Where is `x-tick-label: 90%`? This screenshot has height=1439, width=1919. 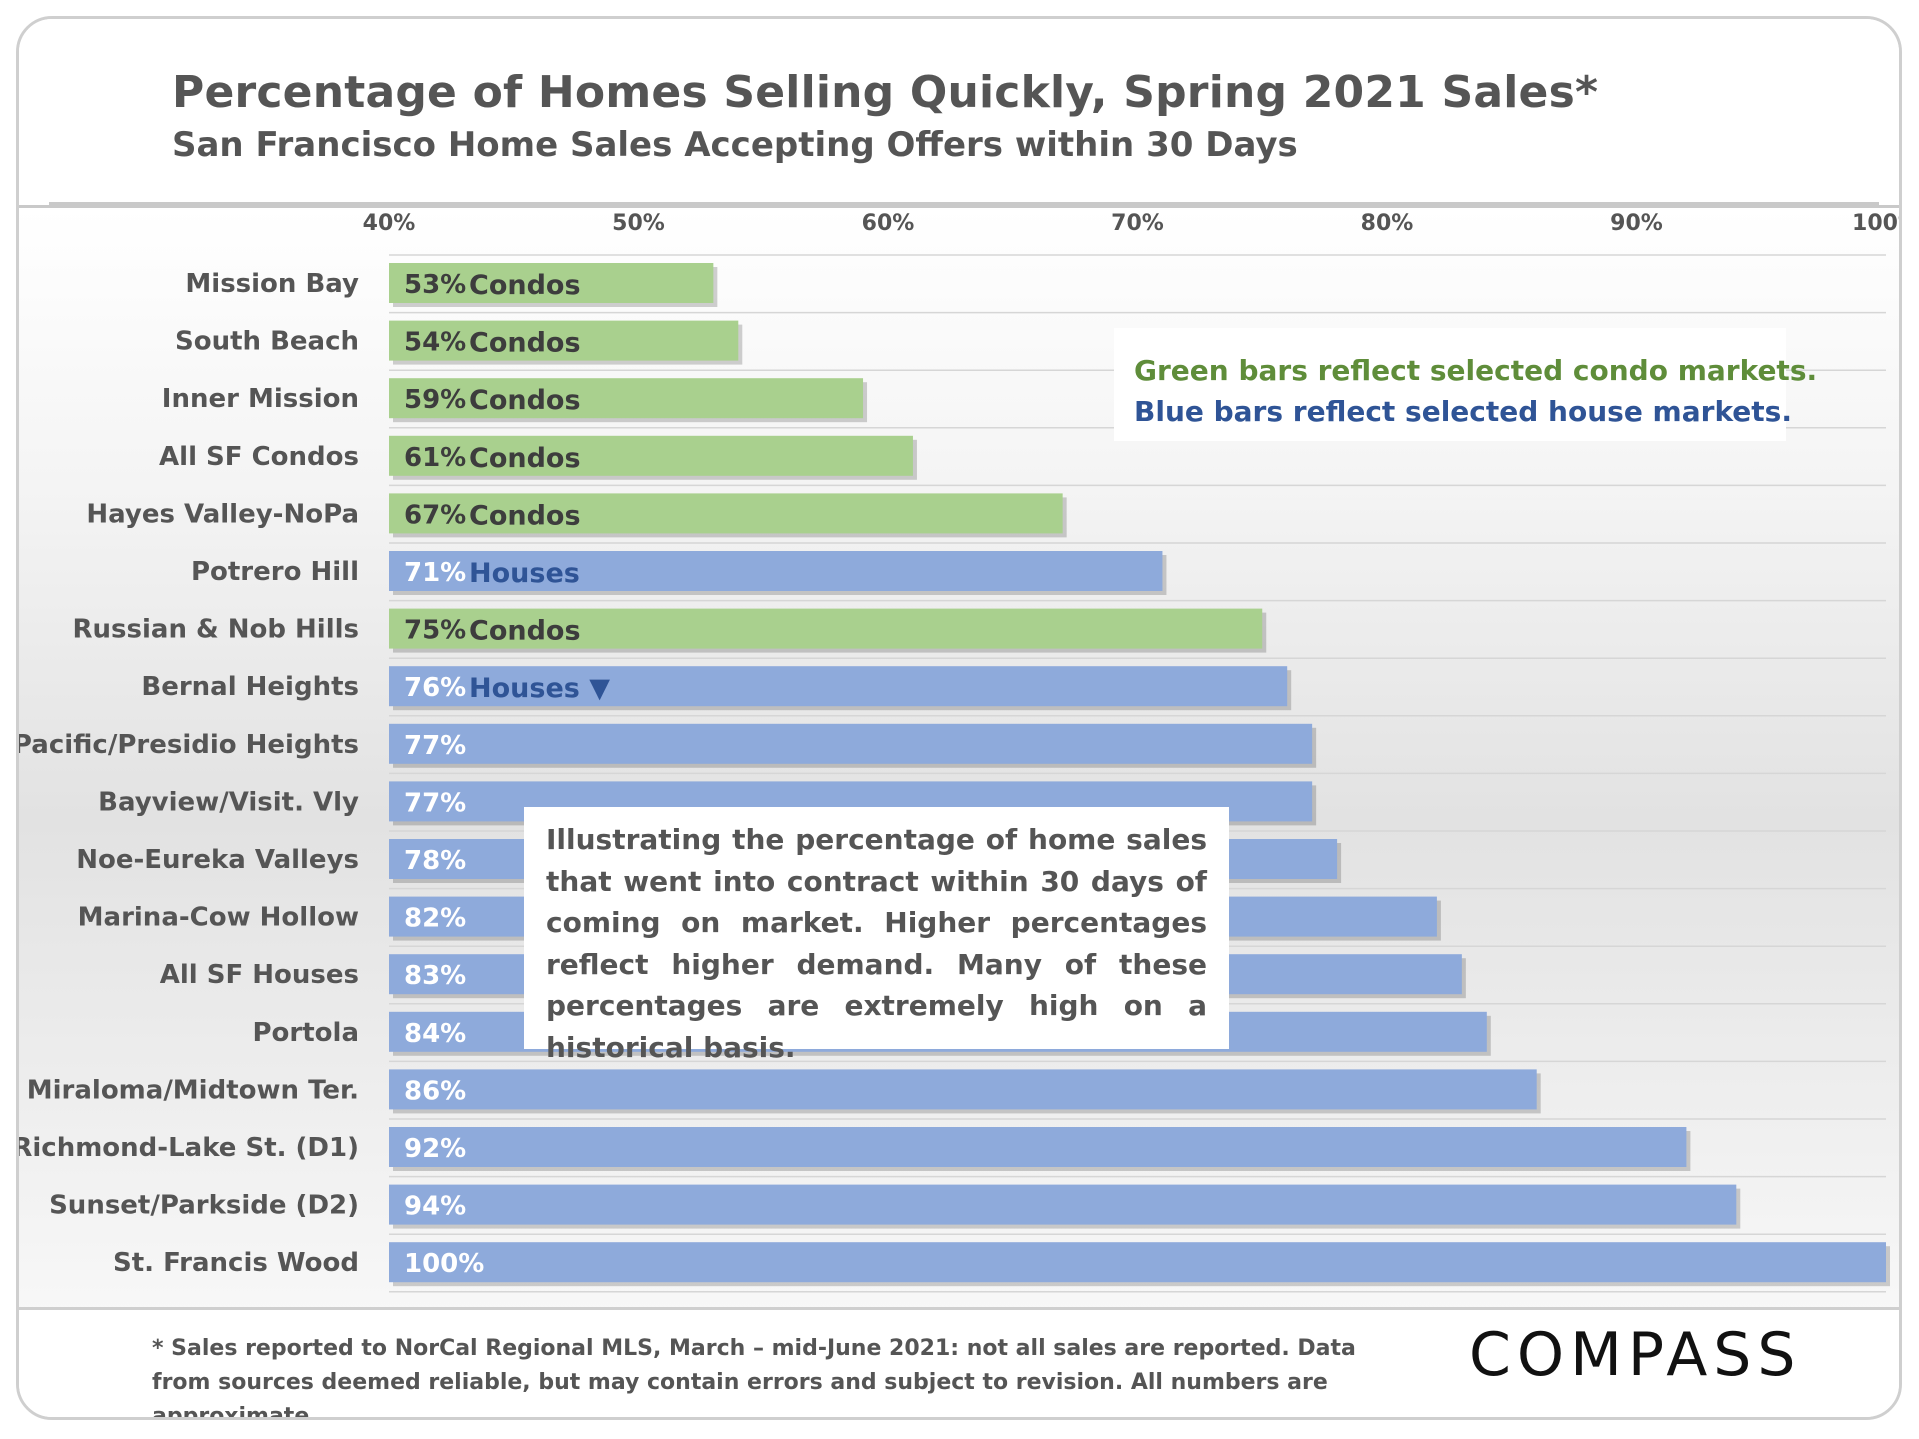
x-tick-label: 90% is located at coordinates (1636, 223).